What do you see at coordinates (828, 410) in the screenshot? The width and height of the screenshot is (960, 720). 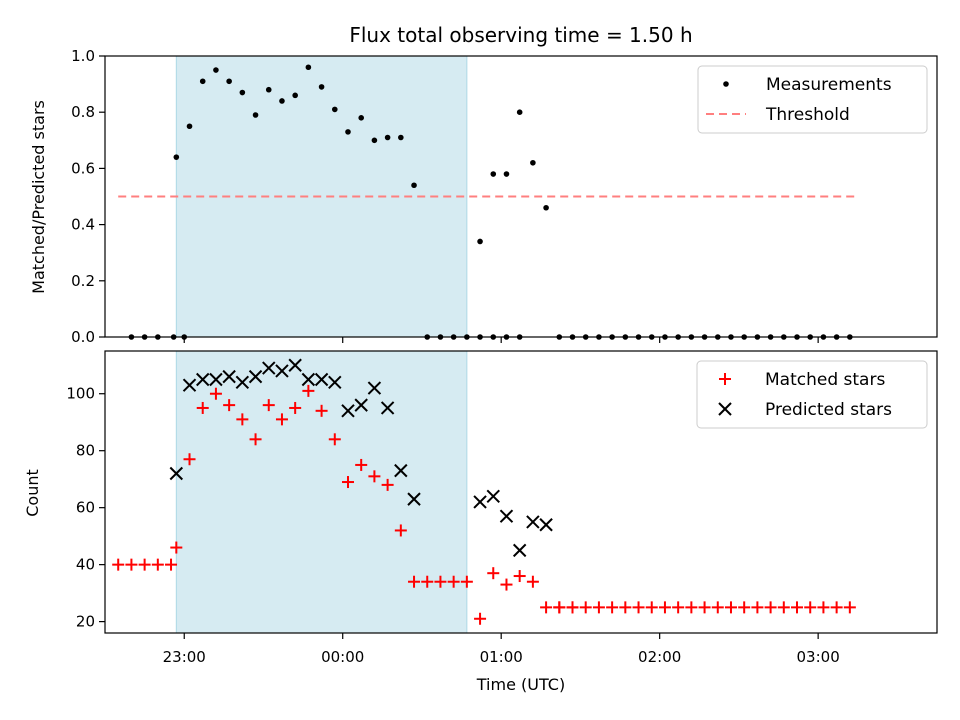 I see `legend-label: Predicted stars` at bounding box center [828, 410].